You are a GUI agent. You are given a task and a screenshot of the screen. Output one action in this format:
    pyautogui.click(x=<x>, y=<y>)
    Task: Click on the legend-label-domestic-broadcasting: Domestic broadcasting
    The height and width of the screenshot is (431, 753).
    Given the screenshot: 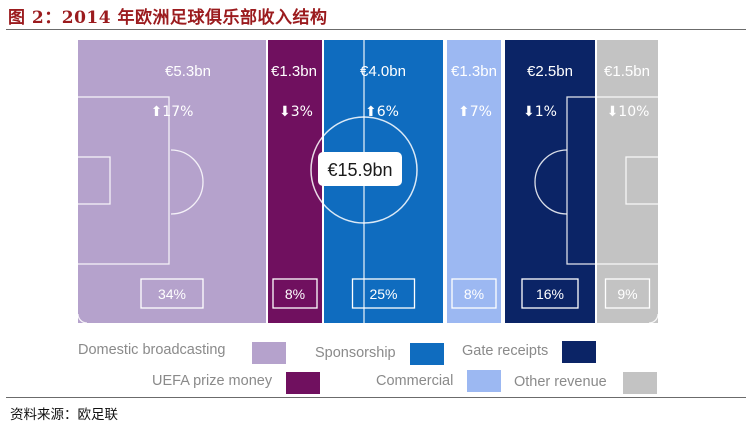 What is the action you would take?
    pyautogui.click(x=152, y=350)
    